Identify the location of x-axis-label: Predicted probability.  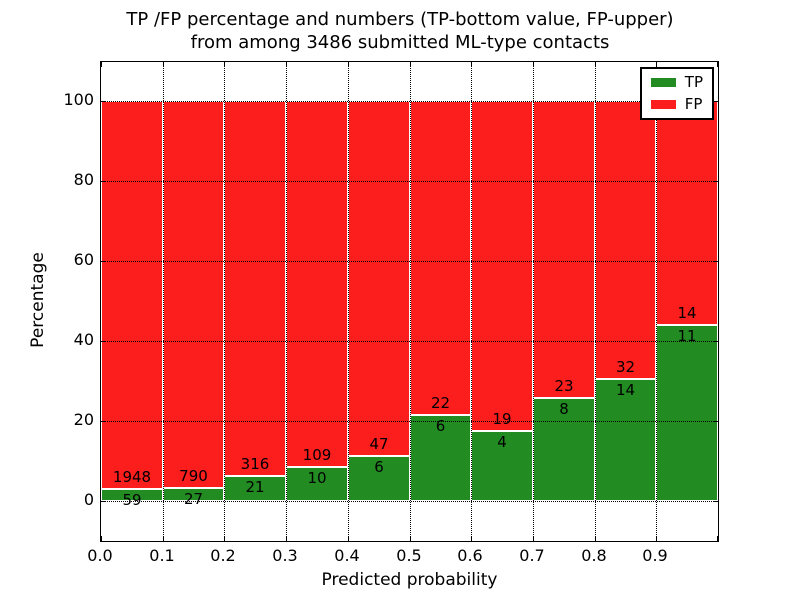
(409, 580).